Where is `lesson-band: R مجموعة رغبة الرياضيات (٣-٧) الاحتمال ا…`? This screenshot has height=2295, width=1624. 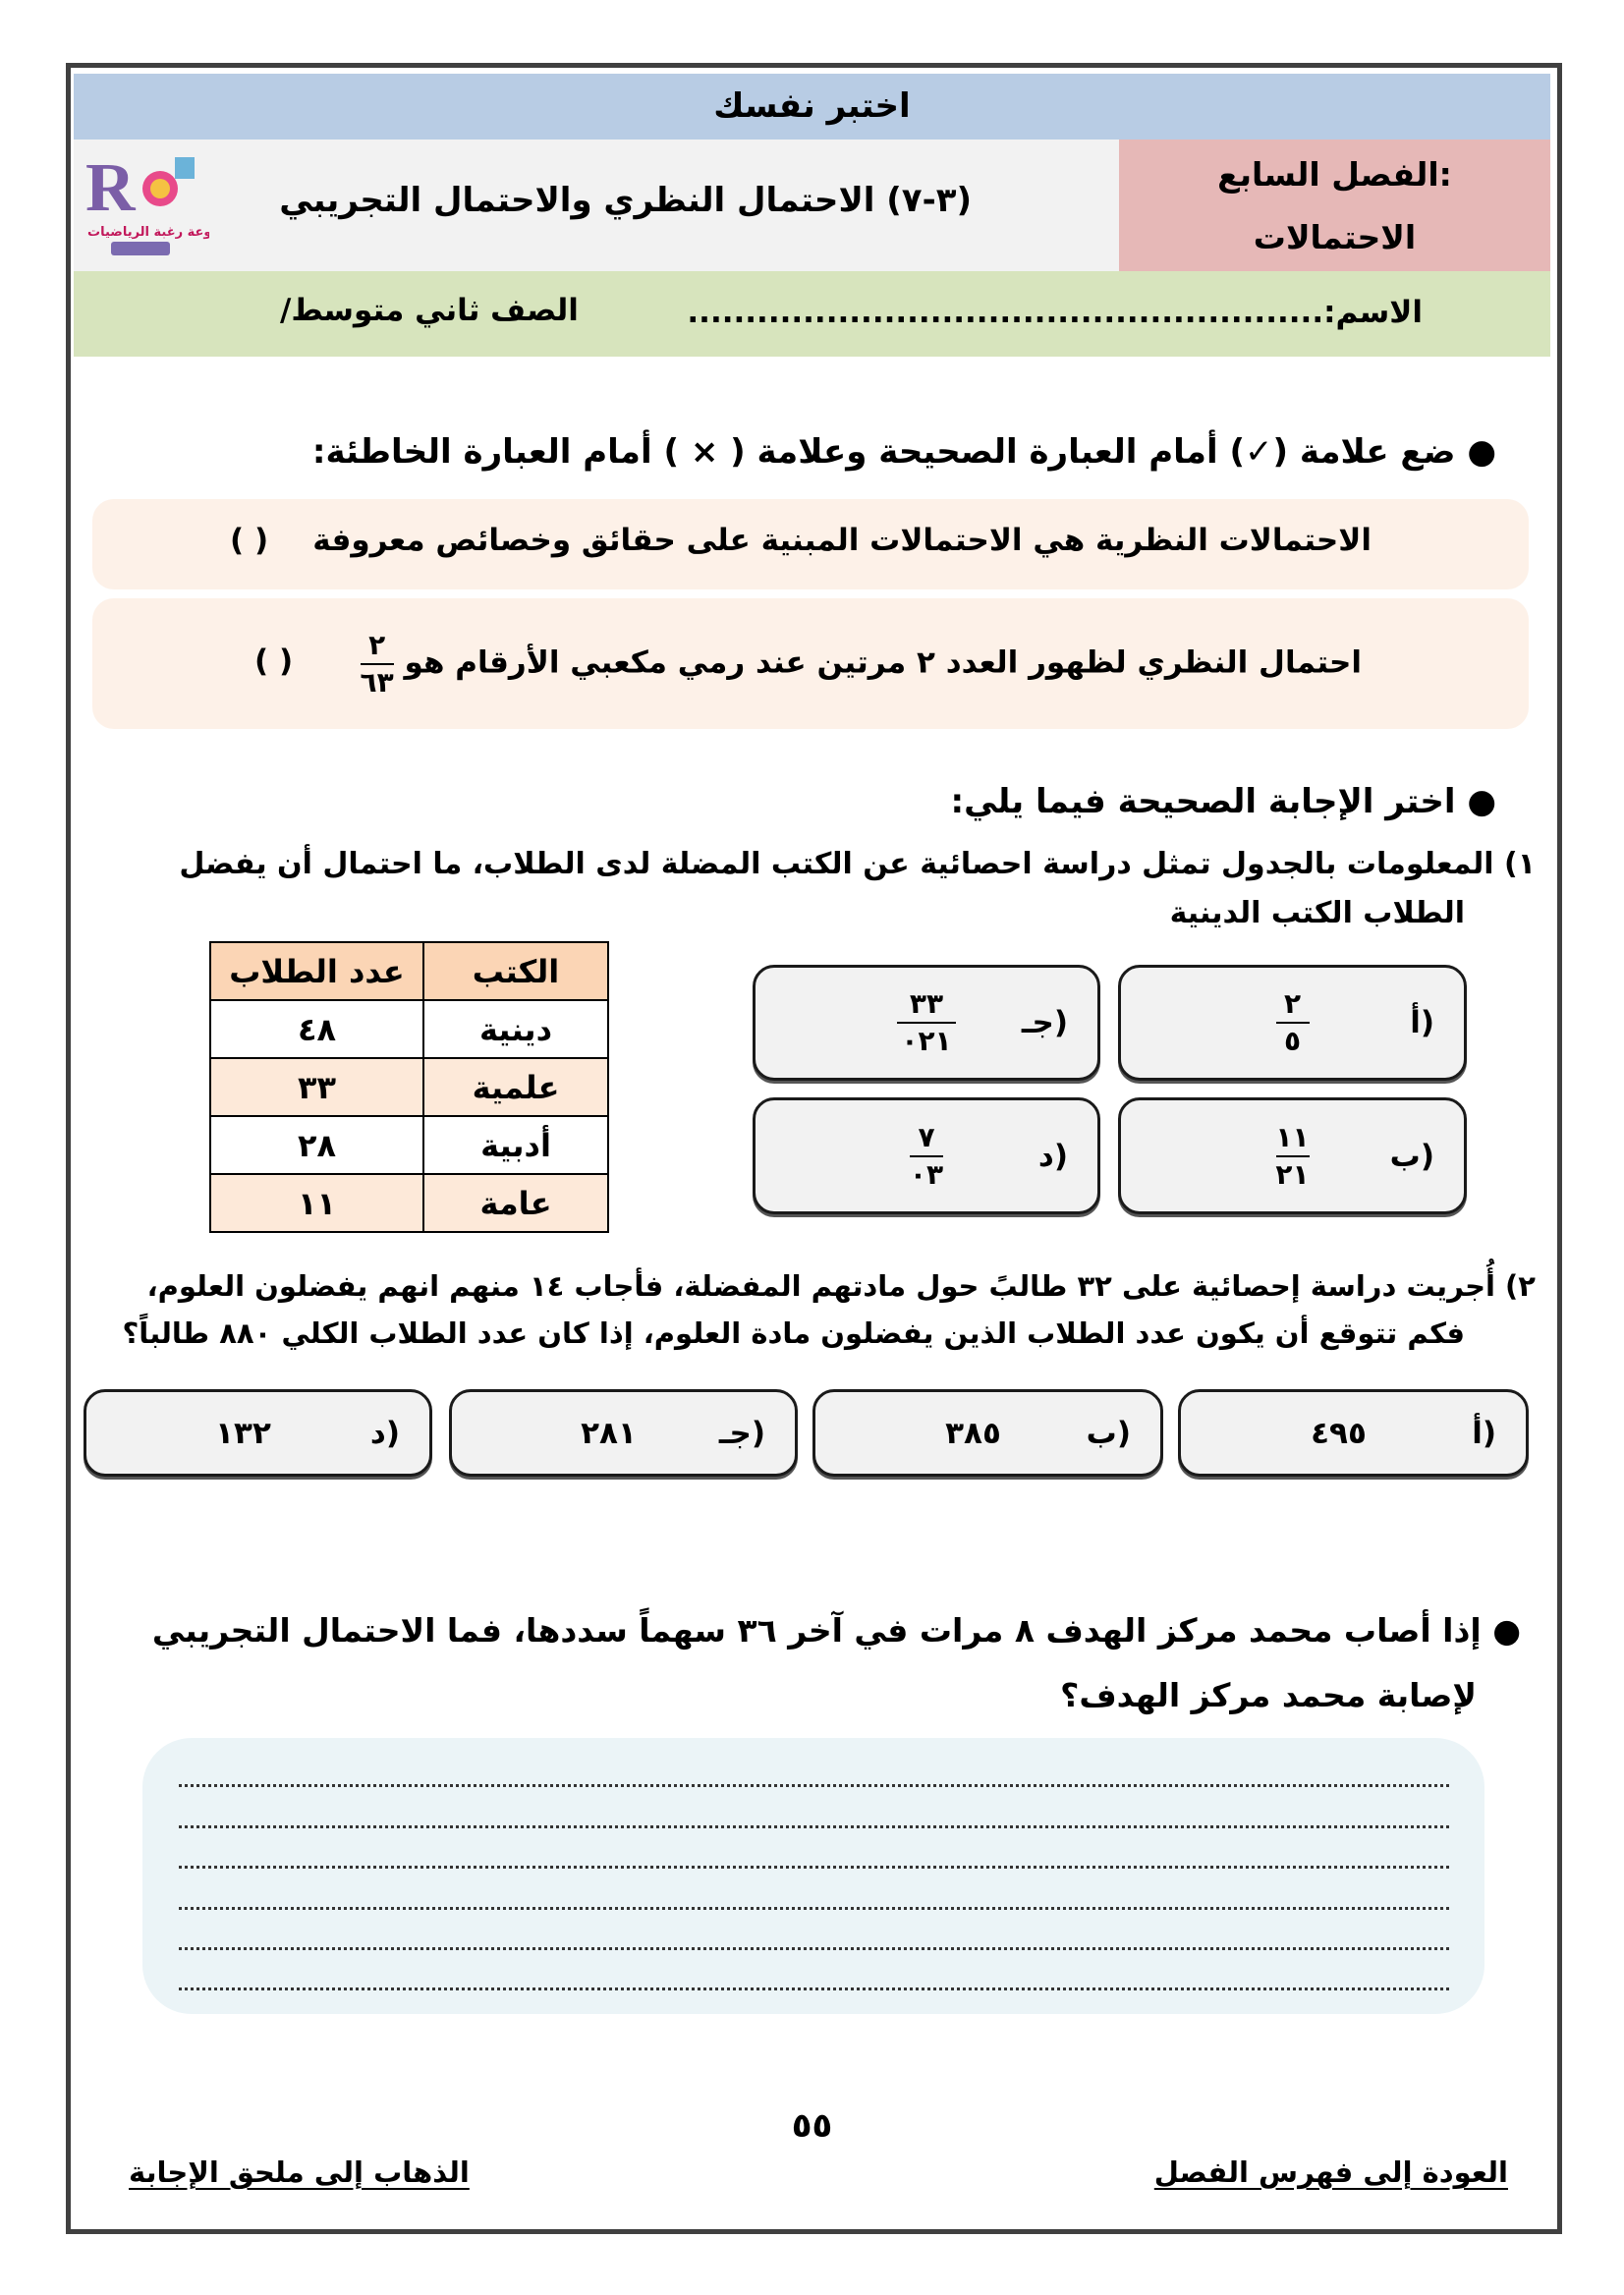
lesson-band: R مجموعة رغبة الرياضيات (٣-٧) الاحتمال ا… is located at coordinates (596, 206).